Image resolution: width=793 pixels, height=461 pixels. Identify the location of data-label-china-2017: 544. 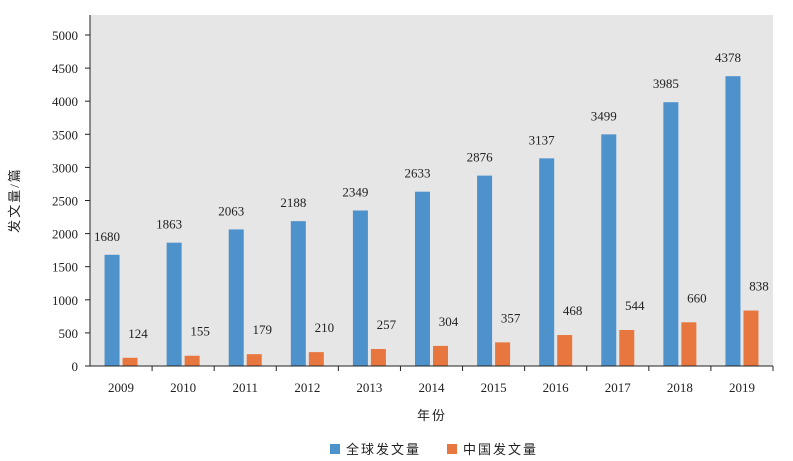
(635, 305).